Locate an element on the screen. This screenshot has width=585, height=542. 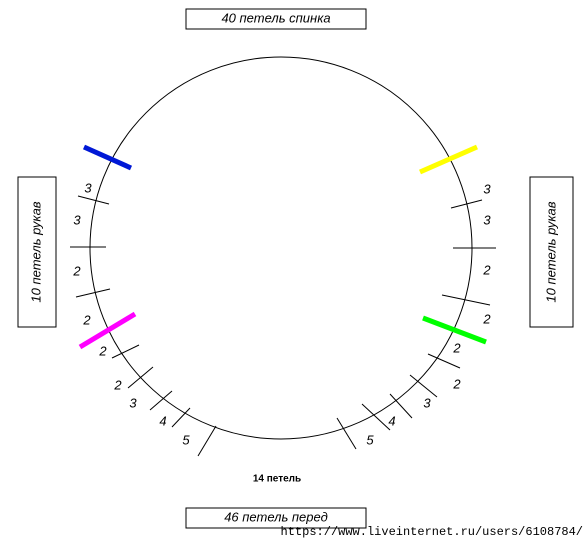
left-counts: 3 3 2 2 2 2 3 4 5 is located at coordinates (131, 313).